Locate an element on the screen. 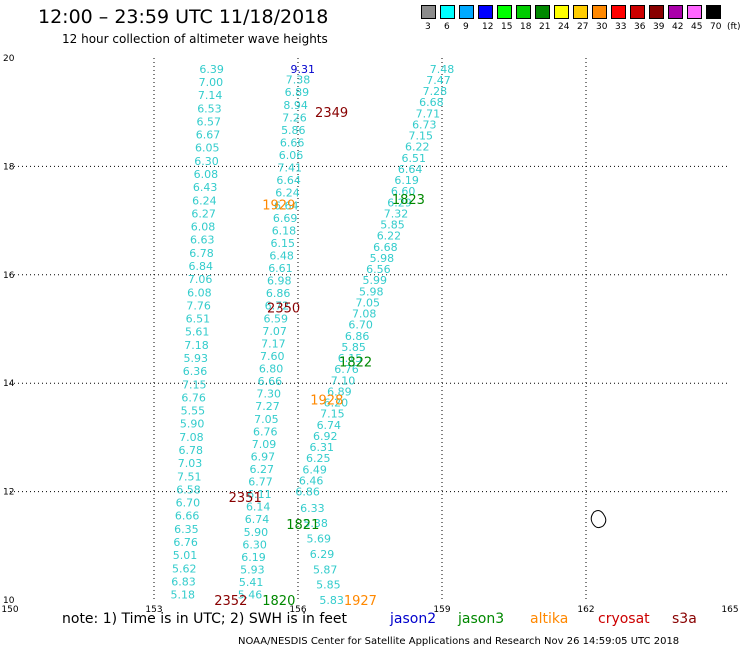 This screenshot has width=740, height=650. legend-cryosat: cryosat is located at coordinates (624, 619).